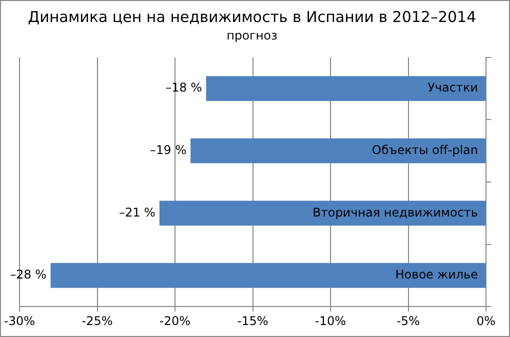  What do you see at coordinates (168, 149) in the screenshot?
I see `data-label: –19 %` at bounding box center [168, 149].